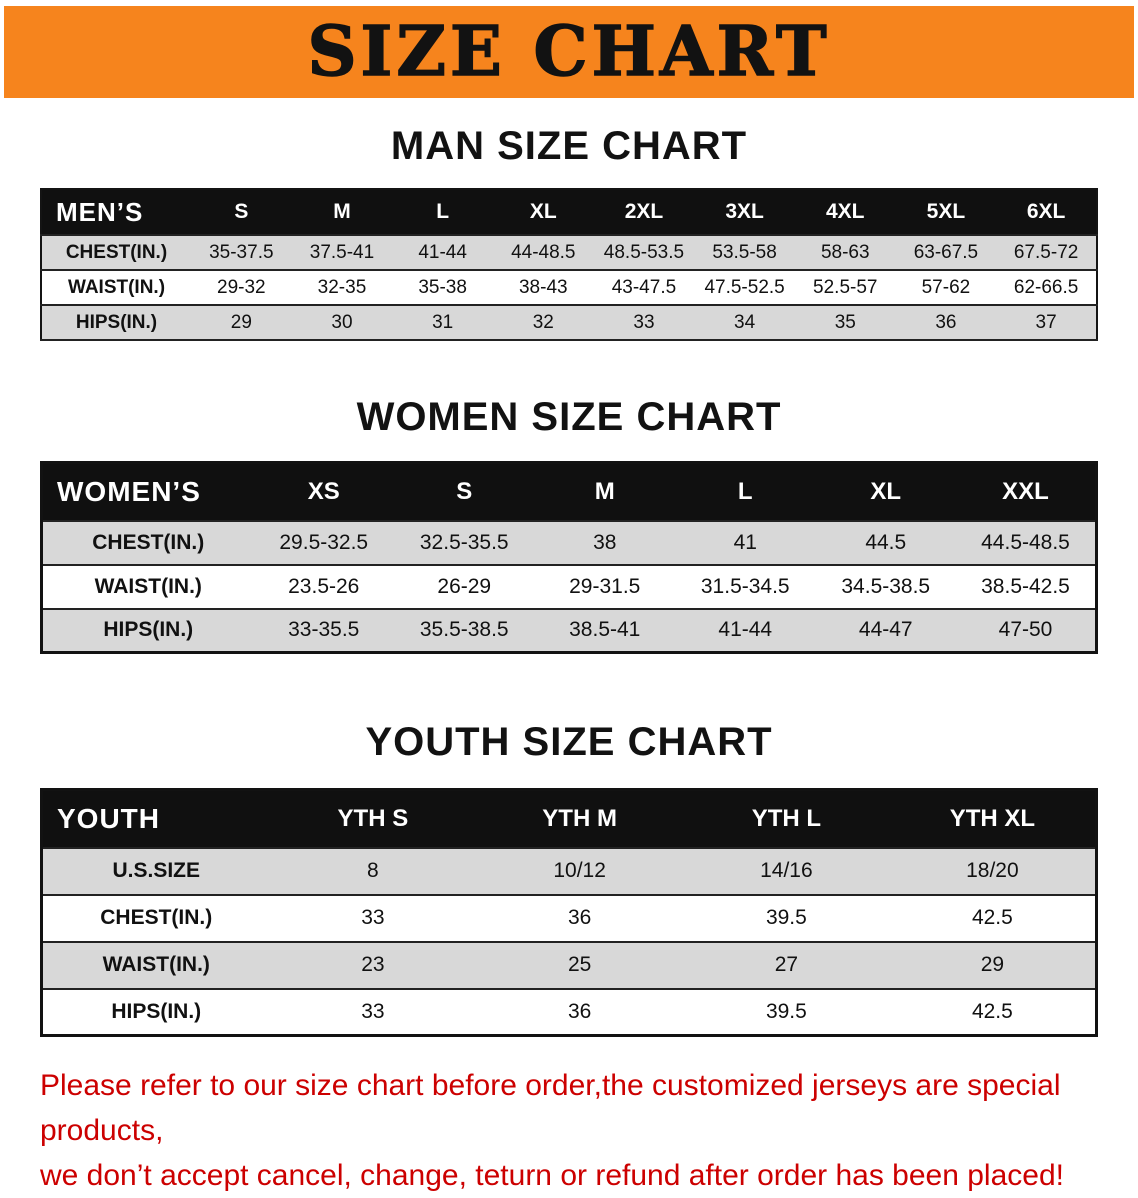 This screenshot has width=1138, height=1198. What do you see at coordinates (569, 742) in the screenshot?
I see `youth-size-heading: YOUTH SIZE CHART` at bounding box center [569, 742].